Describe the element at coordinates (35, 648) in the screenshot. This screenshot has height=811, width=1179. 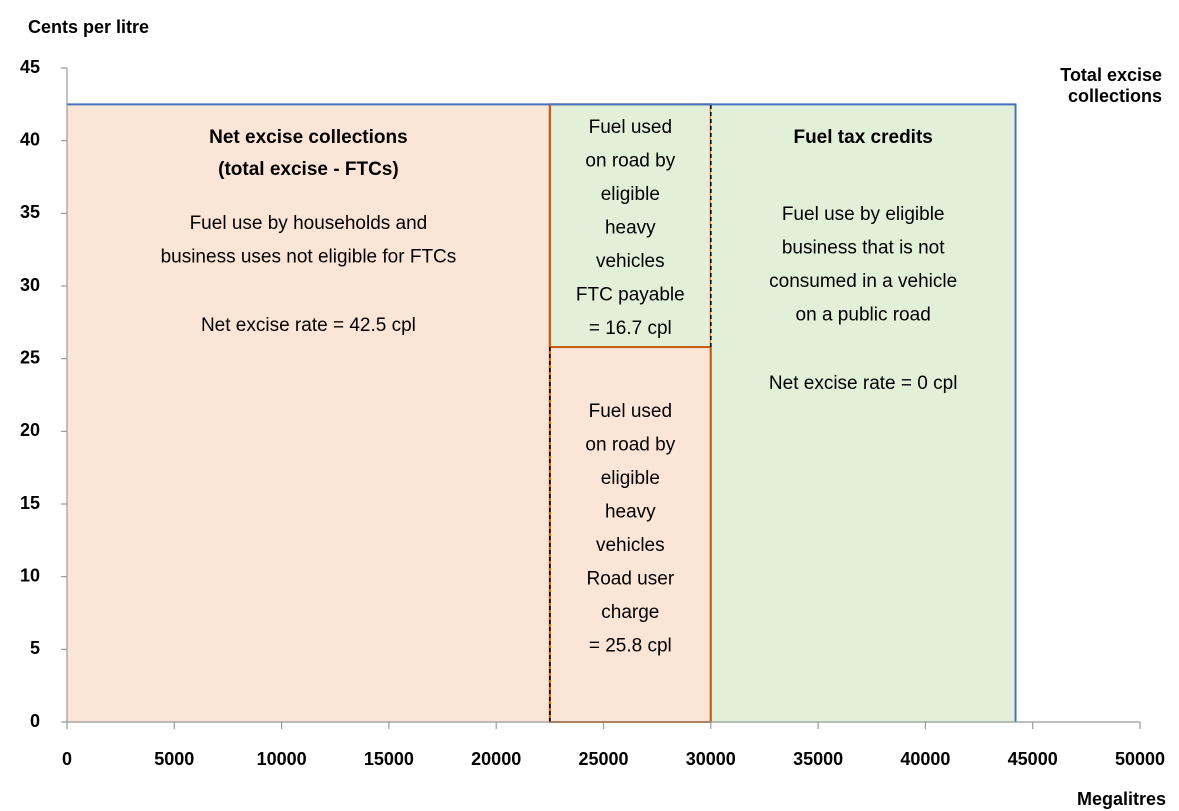
I see `y-tick-label: 5` at that location.